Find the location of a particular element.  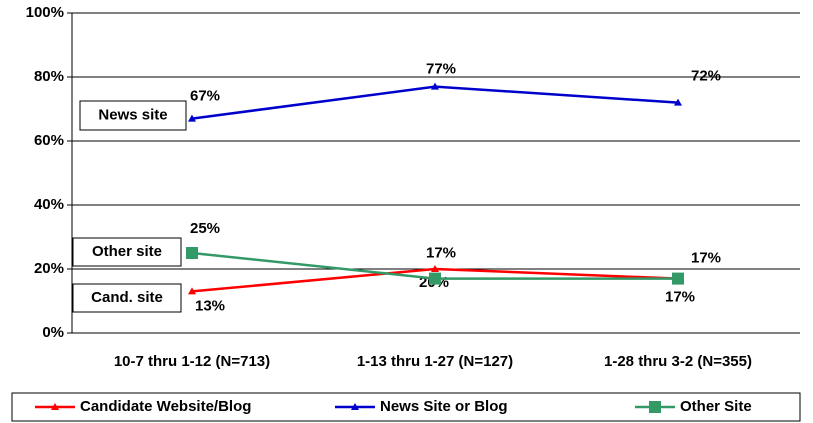

annotation: News site is located at coordinates (132, 114).